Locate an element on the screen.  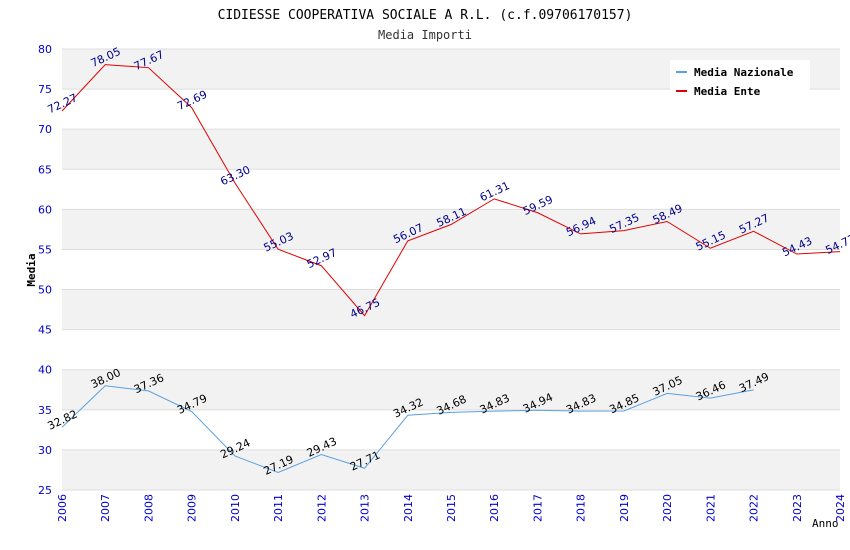
x-tick-label: 2017 is located at coordinates (537, 508).